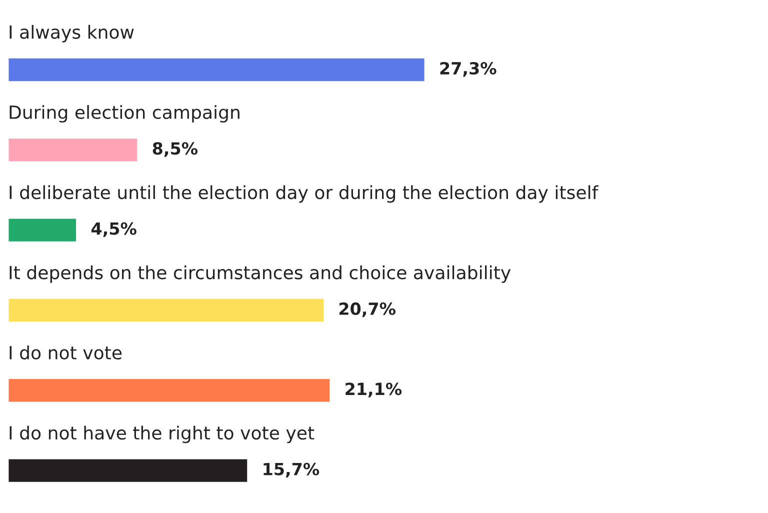  What do you see at coordinates (374, 390) in the screenshot?
I see `data-label: 21,1%` at bounding box center [374, 390].